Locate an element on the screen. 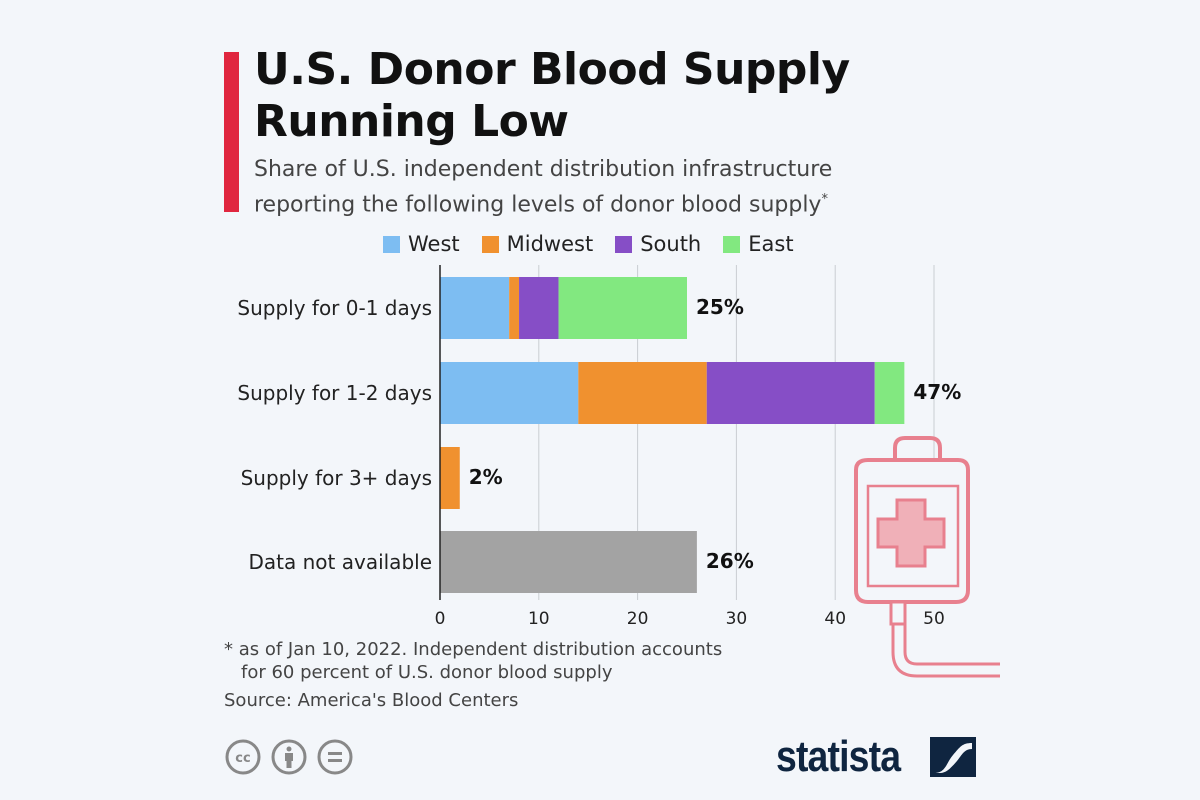  source-text: Source: America's Blood Centers is located at coordinates (371, 700).